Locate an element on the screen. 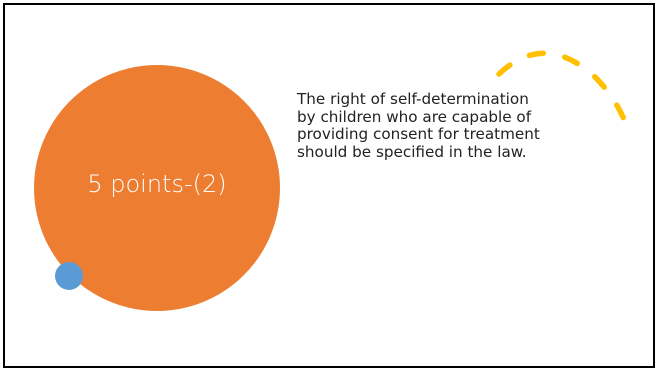 This screenshot has width=656, height=369. yellow-dashed-arc-shape is located at coordinates (563, 90).